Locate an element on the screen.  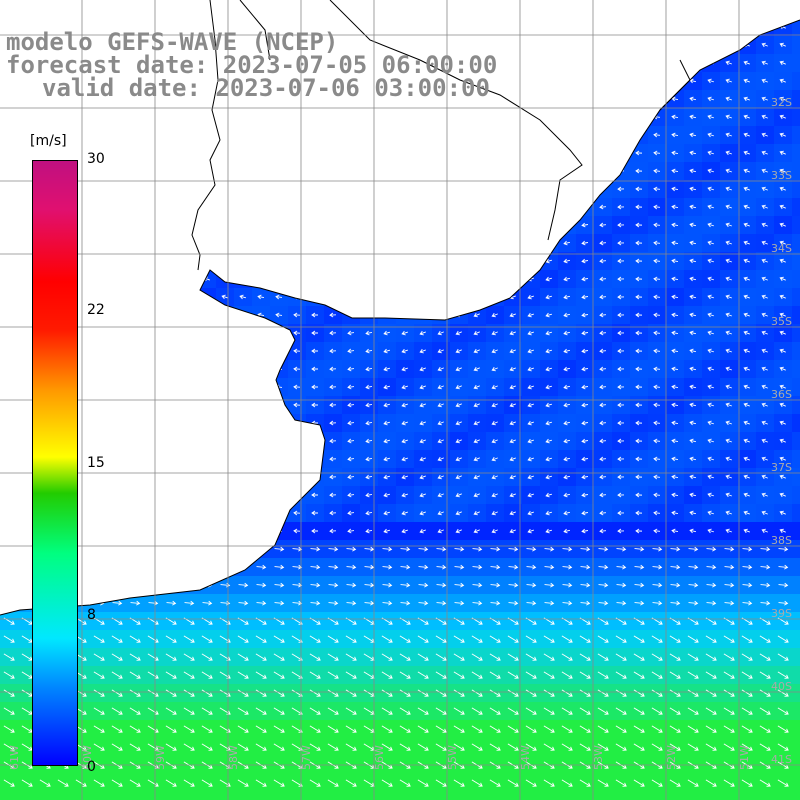
latitude-label: 40S is located at coordinates (781, 686).